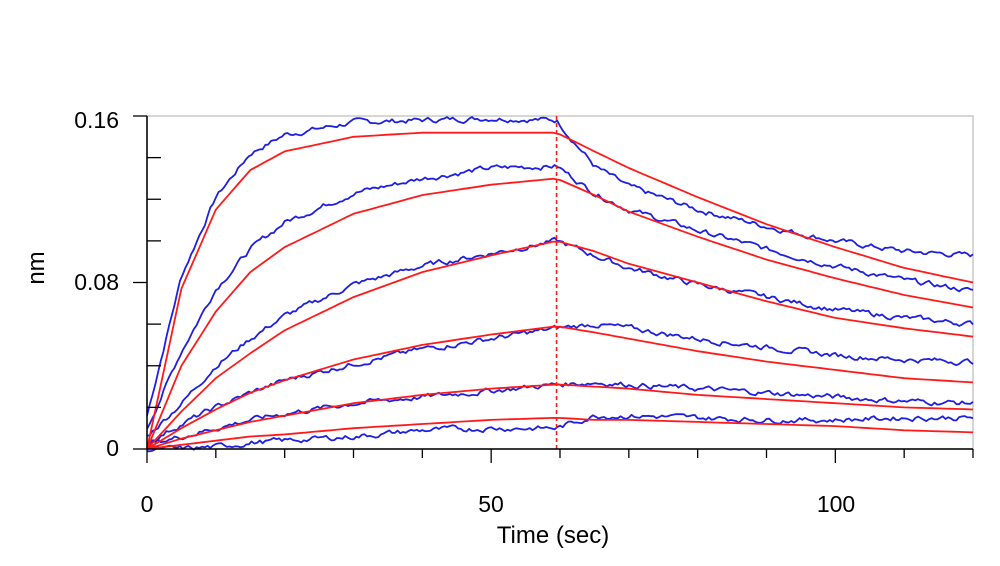 This screenshot has width=1000, height=566. Describe the element at coordinates (491, 504) in the screenshot. I see `x-tick-label-50: 50` at that location.